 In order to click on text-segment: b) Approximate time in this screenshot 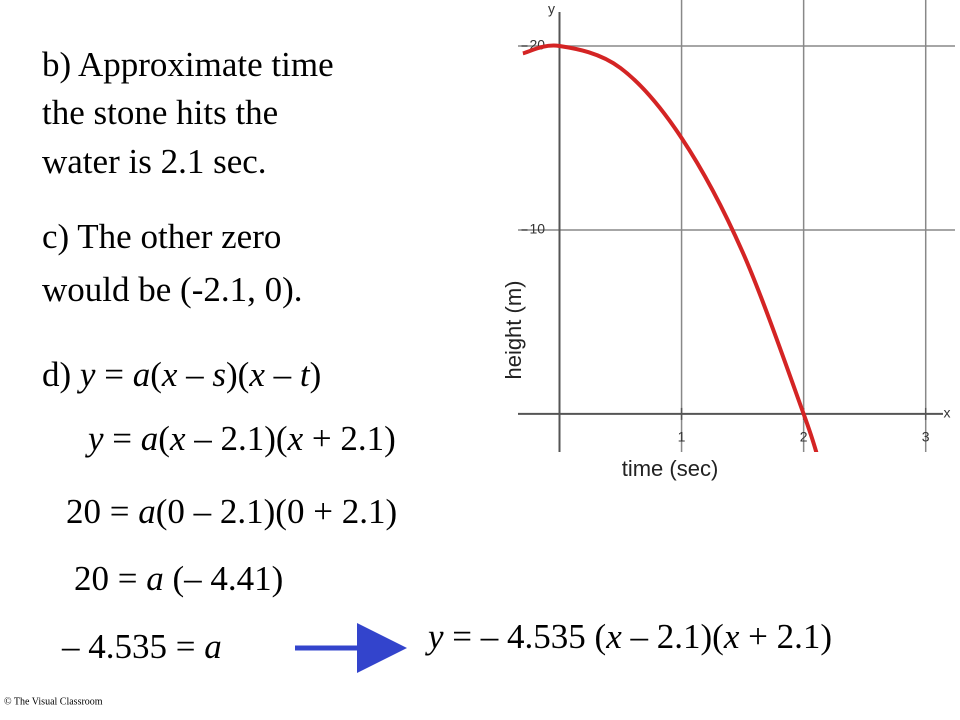, I will do `click(188, 64)`.